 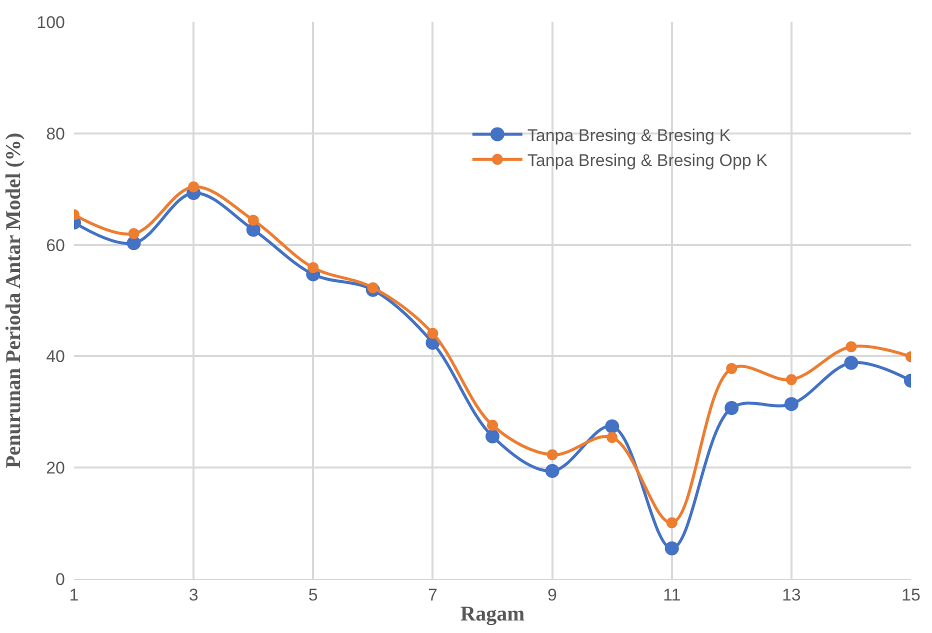 I want to click on y-tick-label: 100, so click(x=50, y=22).